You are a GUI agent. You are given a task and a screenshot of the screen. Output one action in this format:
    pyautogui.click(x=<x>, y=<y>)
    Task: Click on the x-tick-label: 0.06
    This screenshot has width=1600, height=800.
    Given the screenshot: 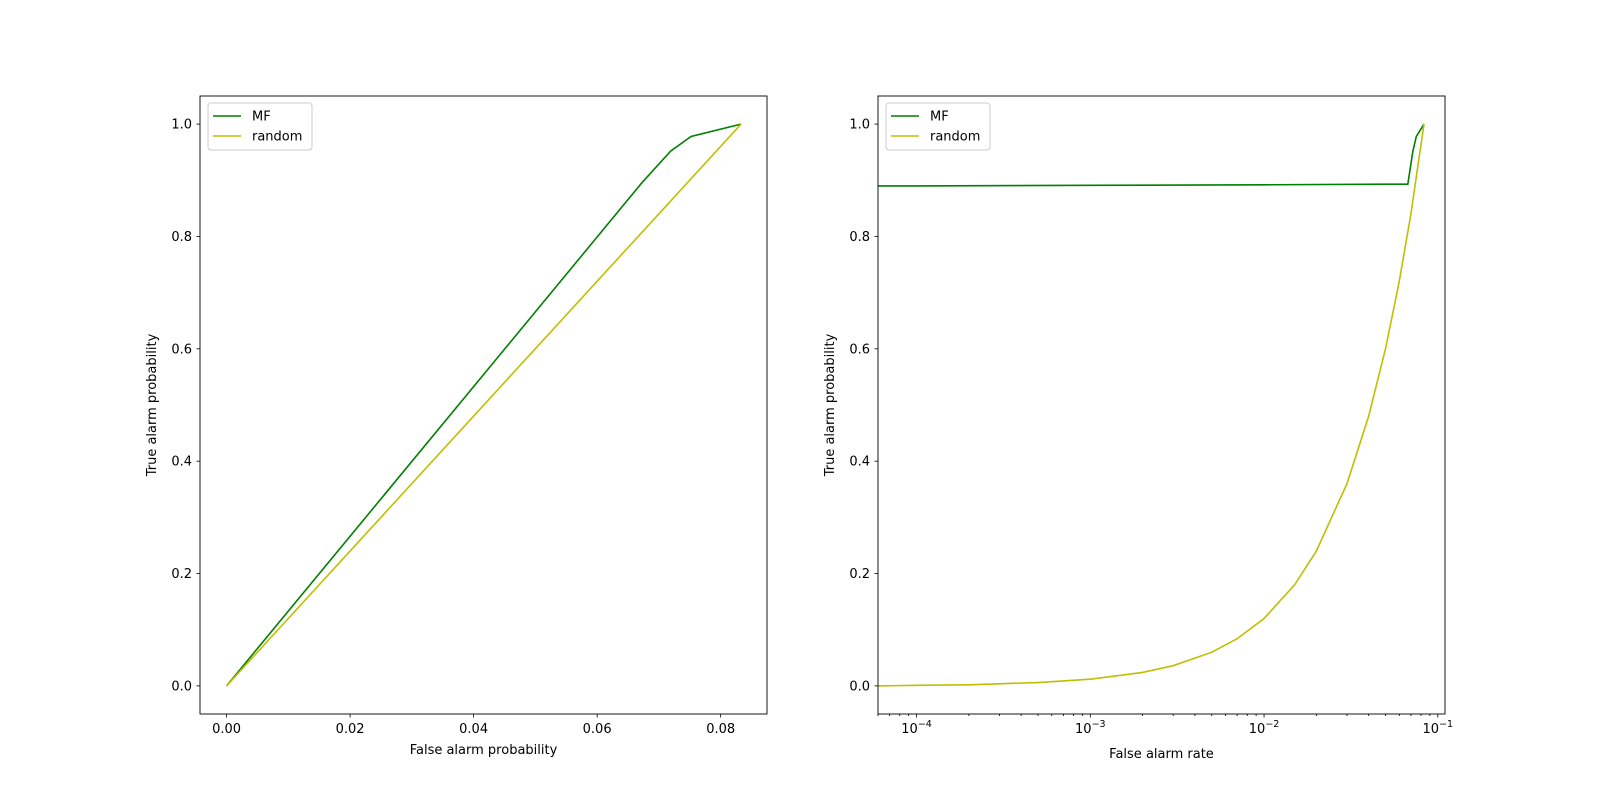 What is the action you would take?
    pyautogui.click(x=597, y=729)
    